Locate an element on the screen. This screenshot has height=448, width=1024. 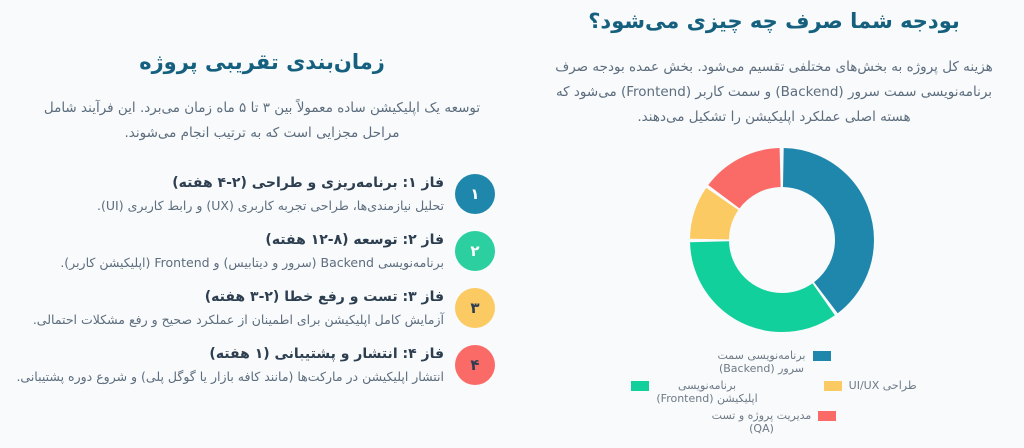
phase-title-1: فاز ۱: برنامه‌ریزی و طراحی (۲-۴ هفته) is located at coordinates (308, 183).